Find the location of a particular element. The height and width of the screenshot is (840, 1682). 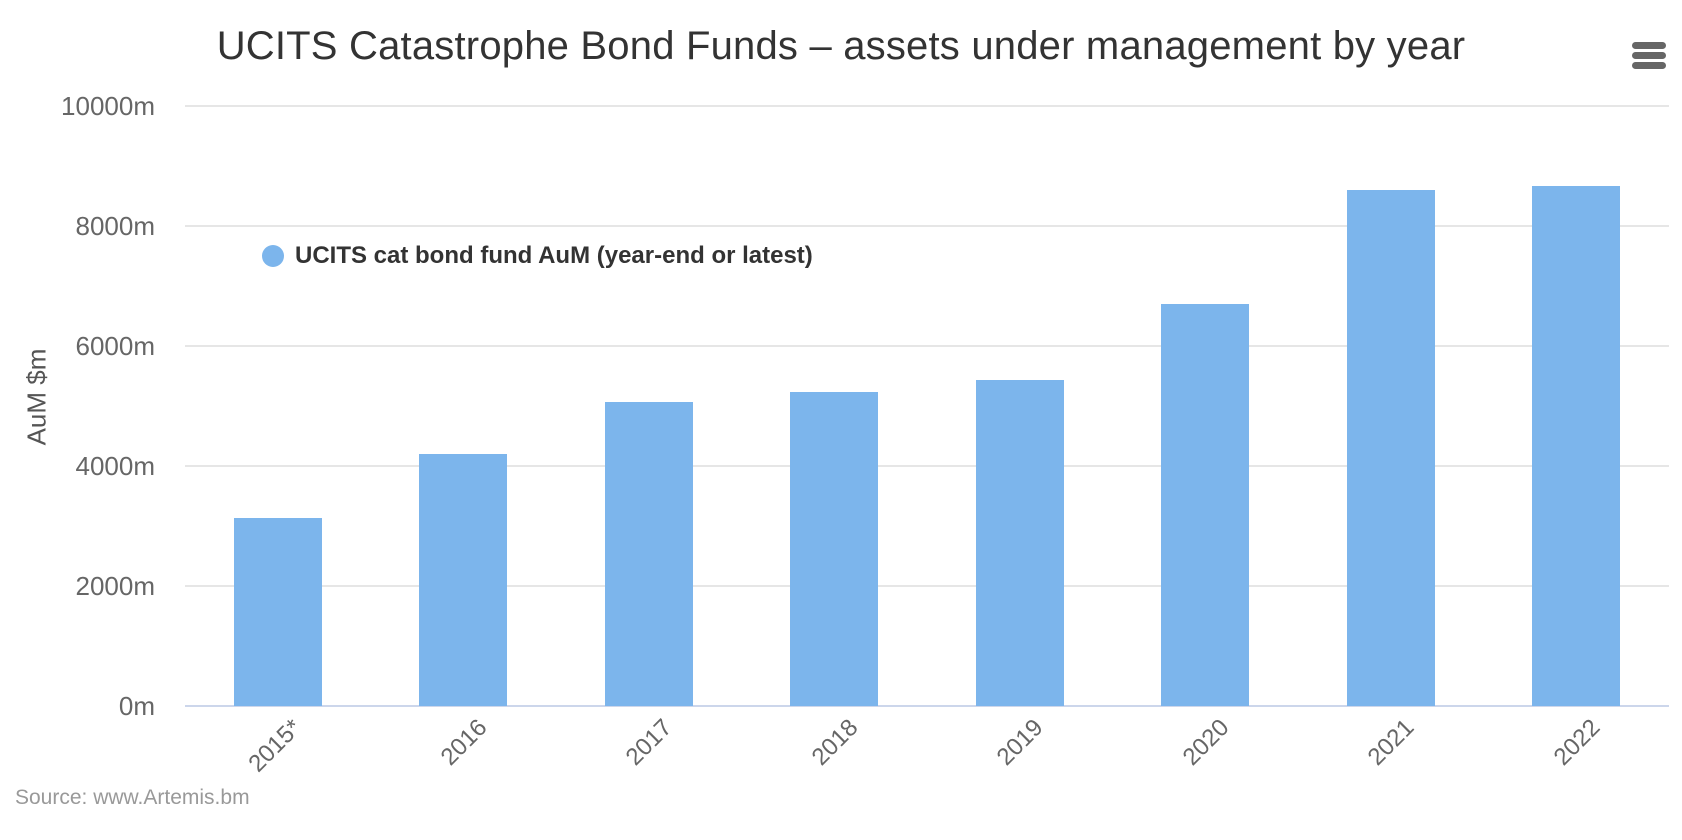

x-axis-labels: 2015* 2016 2017 2018 2019 2020 2021 2022 is located at coordinates (927, 749).